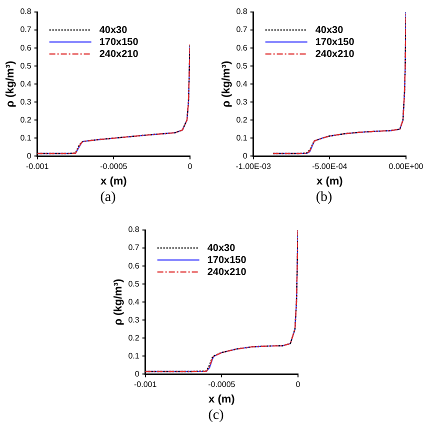 The height and width of the screenshot is (432, 432). Describe the element at coordinates (330, 167) in the screenshot. I see `x-tick-label: -5.00E-04` at that location.